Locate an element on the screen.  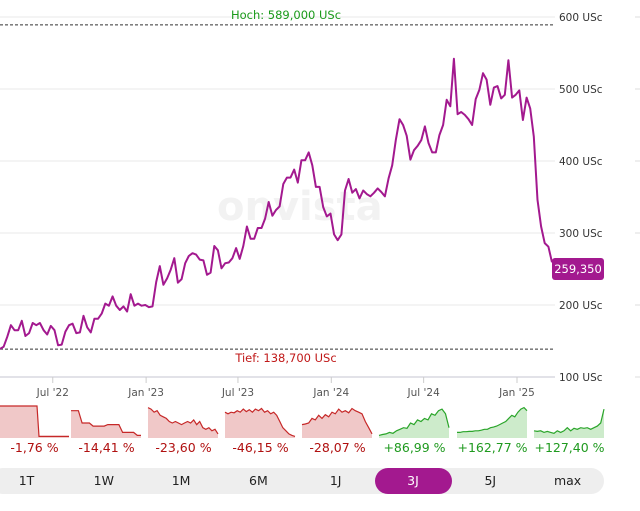
change-percent-max: +127,40 % is located at coordinates (569, 447).